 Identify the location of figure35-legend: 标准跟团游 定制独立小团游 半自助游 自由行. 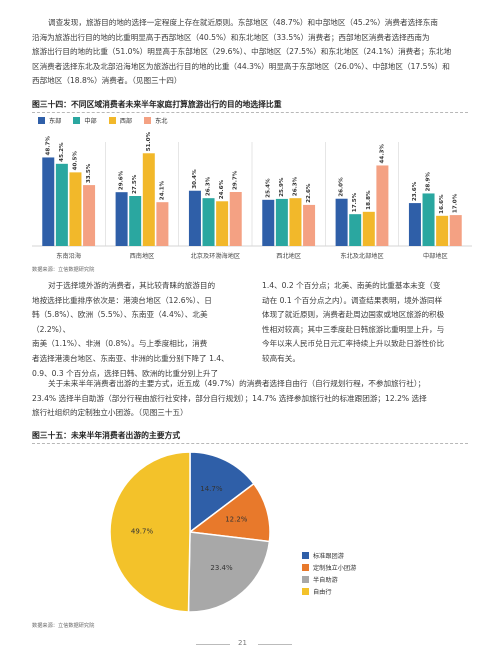
(329, 573).